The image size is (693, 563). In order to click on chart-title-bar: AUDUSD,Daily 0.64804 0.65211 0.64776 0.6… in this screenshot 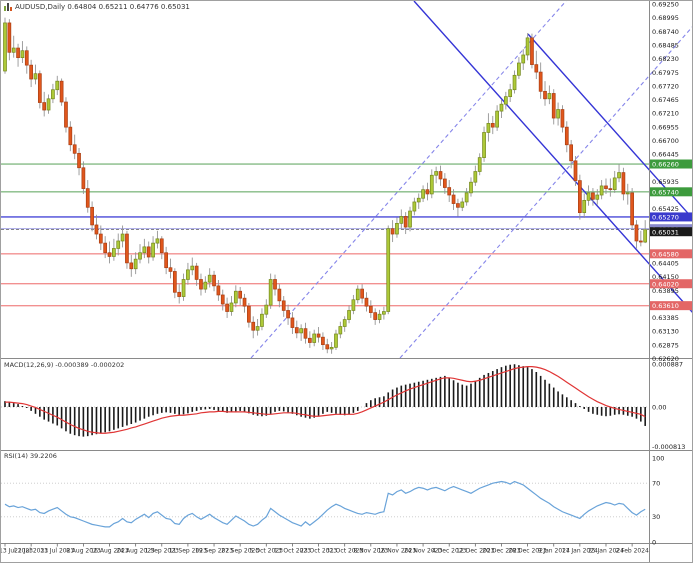, I will do `click(97, 7)`.